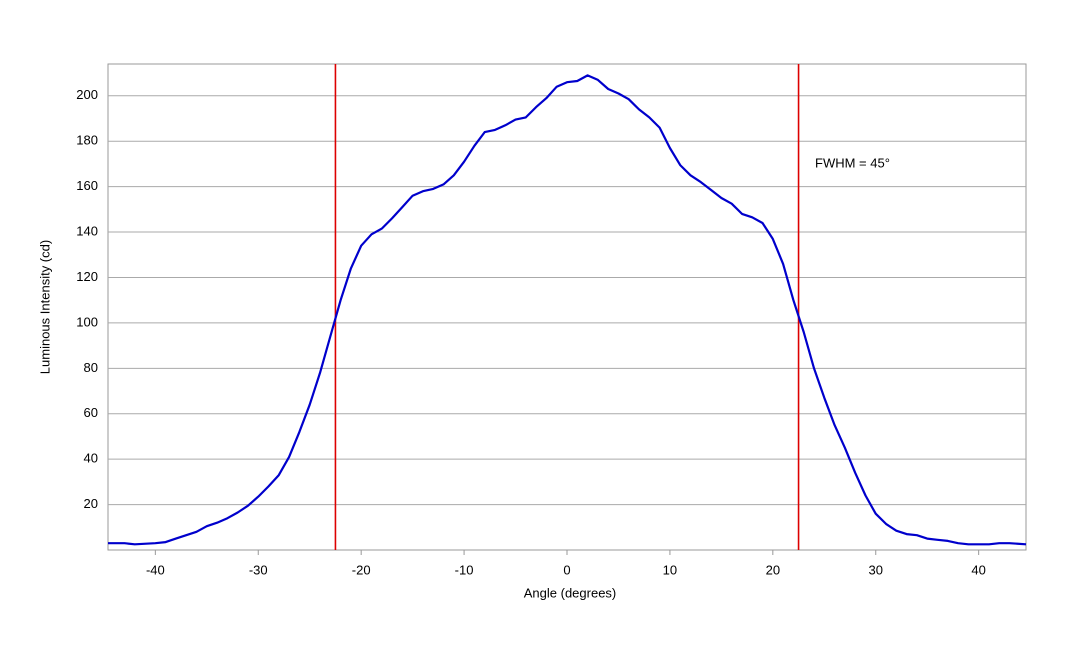 The height and width of the screenshot is (653, 1080). Describe the element at coordinates (155, 569) in the screenshot. I see `x-tick-label: -40` at that location.